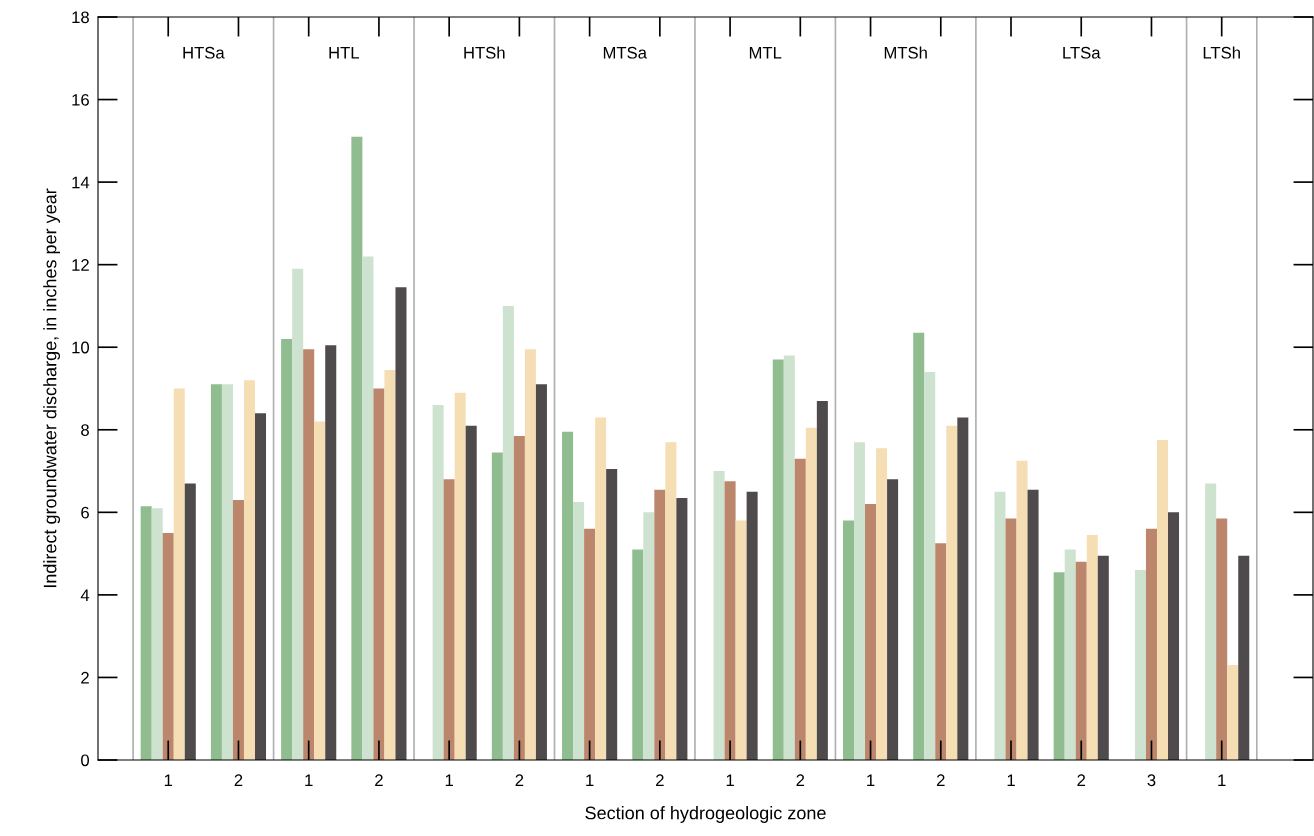 This screenshot has width=1314, height=836. I want to click on y-tick-label: 14, so click(81, 182).